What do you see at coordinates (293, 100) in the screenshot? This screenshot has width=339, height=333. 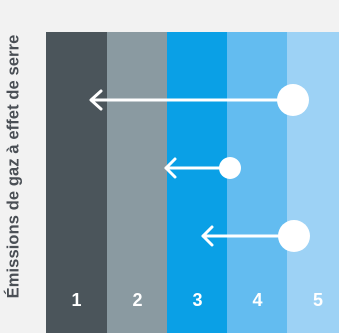 I see `arrow-1-dot` at bounding box center [293, 100].